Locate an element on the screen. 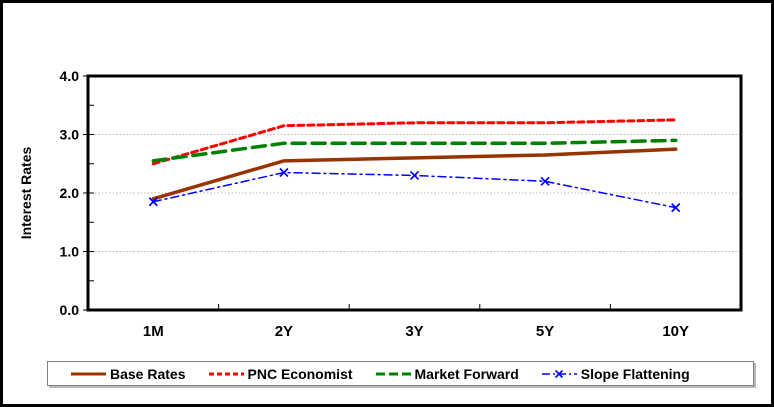 Image resolution: width=774 pixels, height=407 pixels. y-tick-label: 4.0 is located at coordinates (70, 76).